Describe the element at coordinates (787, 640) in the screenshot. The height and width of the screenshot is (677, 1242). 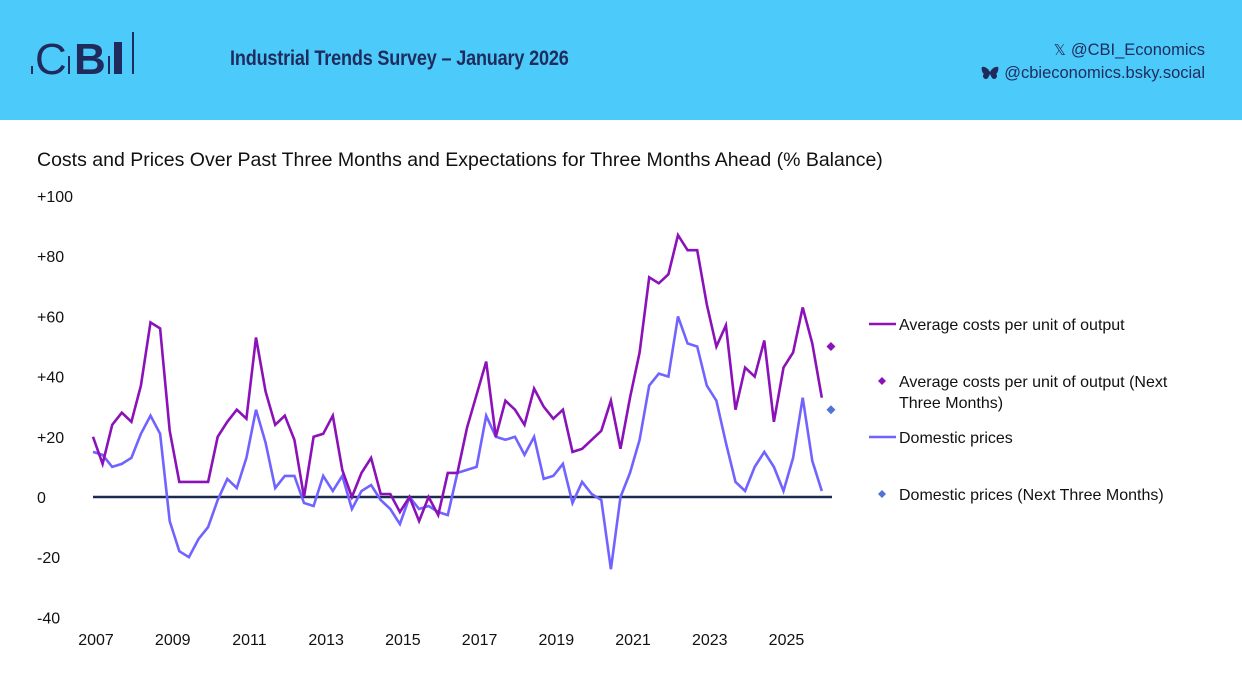
I see `x-tick-label: 2025` at that location.